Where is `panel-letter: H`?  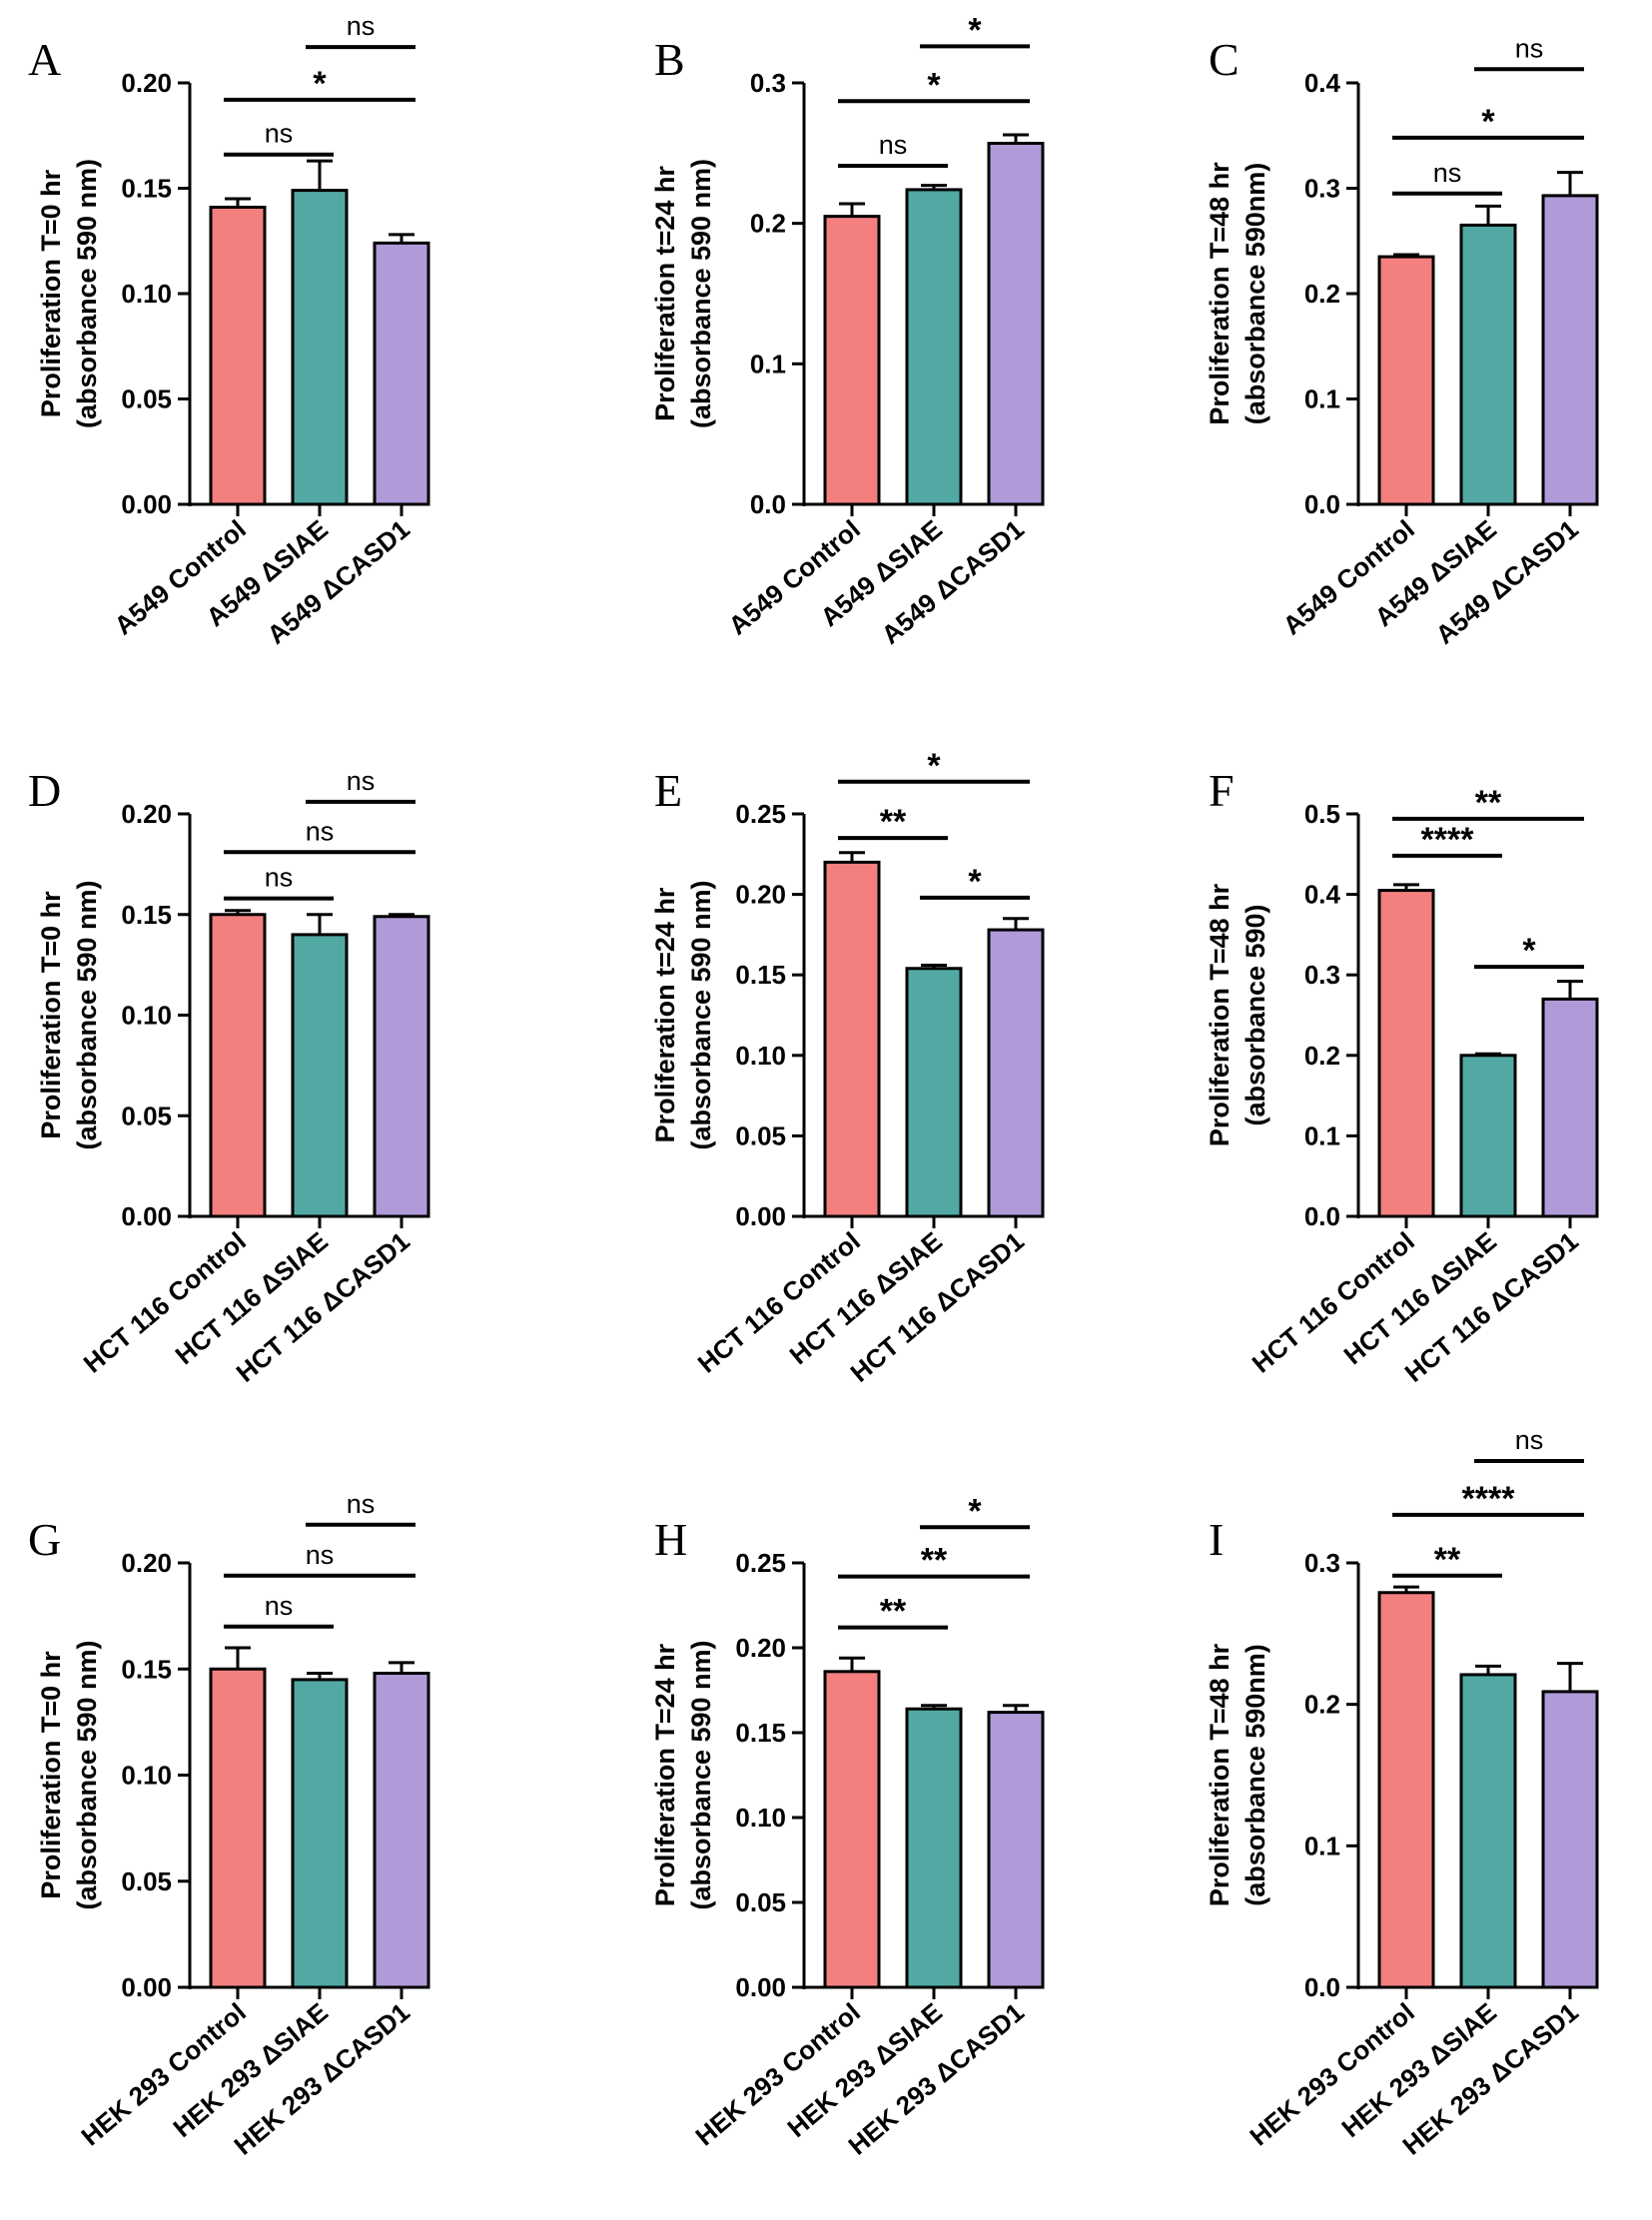 panel-letter: H is located at coordinates (670, 1540).